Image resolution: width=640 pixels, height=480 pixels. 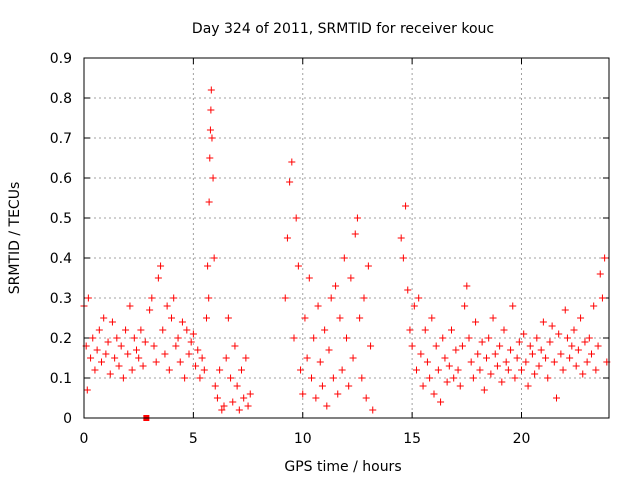 What do you see at coordinates (61, 59) in the screenshot?
I see `y-tick-label: 0.9` at bounding box center [61, 59].